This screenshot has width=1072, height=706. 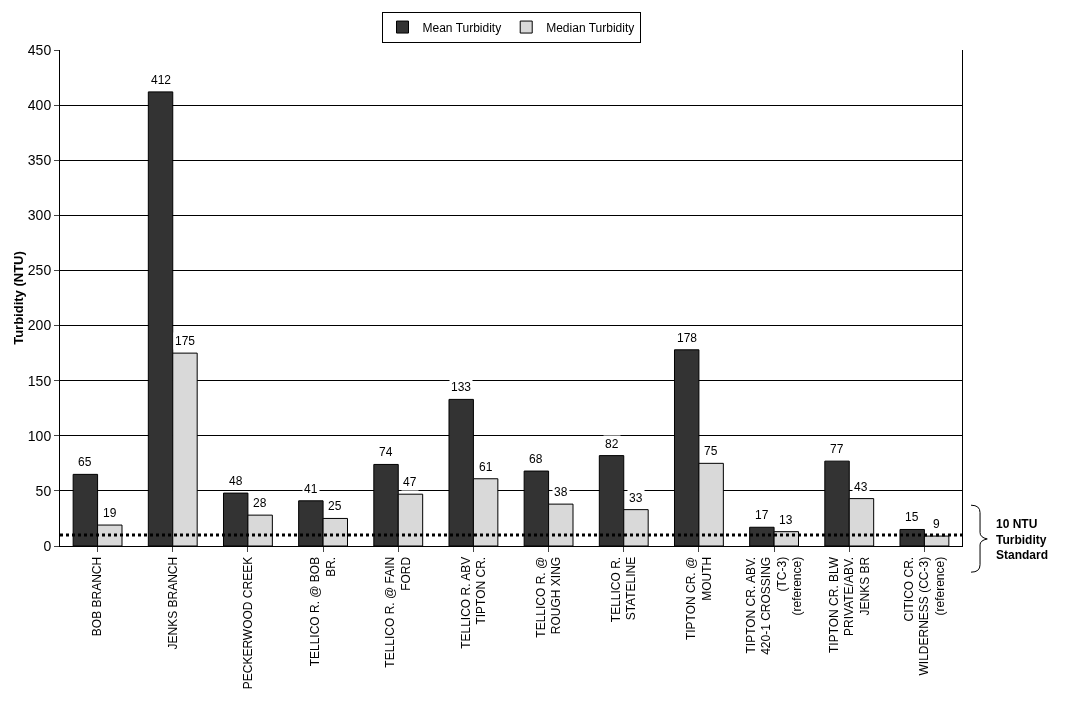 What do you see at coordinates (548, 597) in the screenshot?
I see `x-tick-label: TELLICO R. @ ROUGH XING` at bounding box center [548, 597].